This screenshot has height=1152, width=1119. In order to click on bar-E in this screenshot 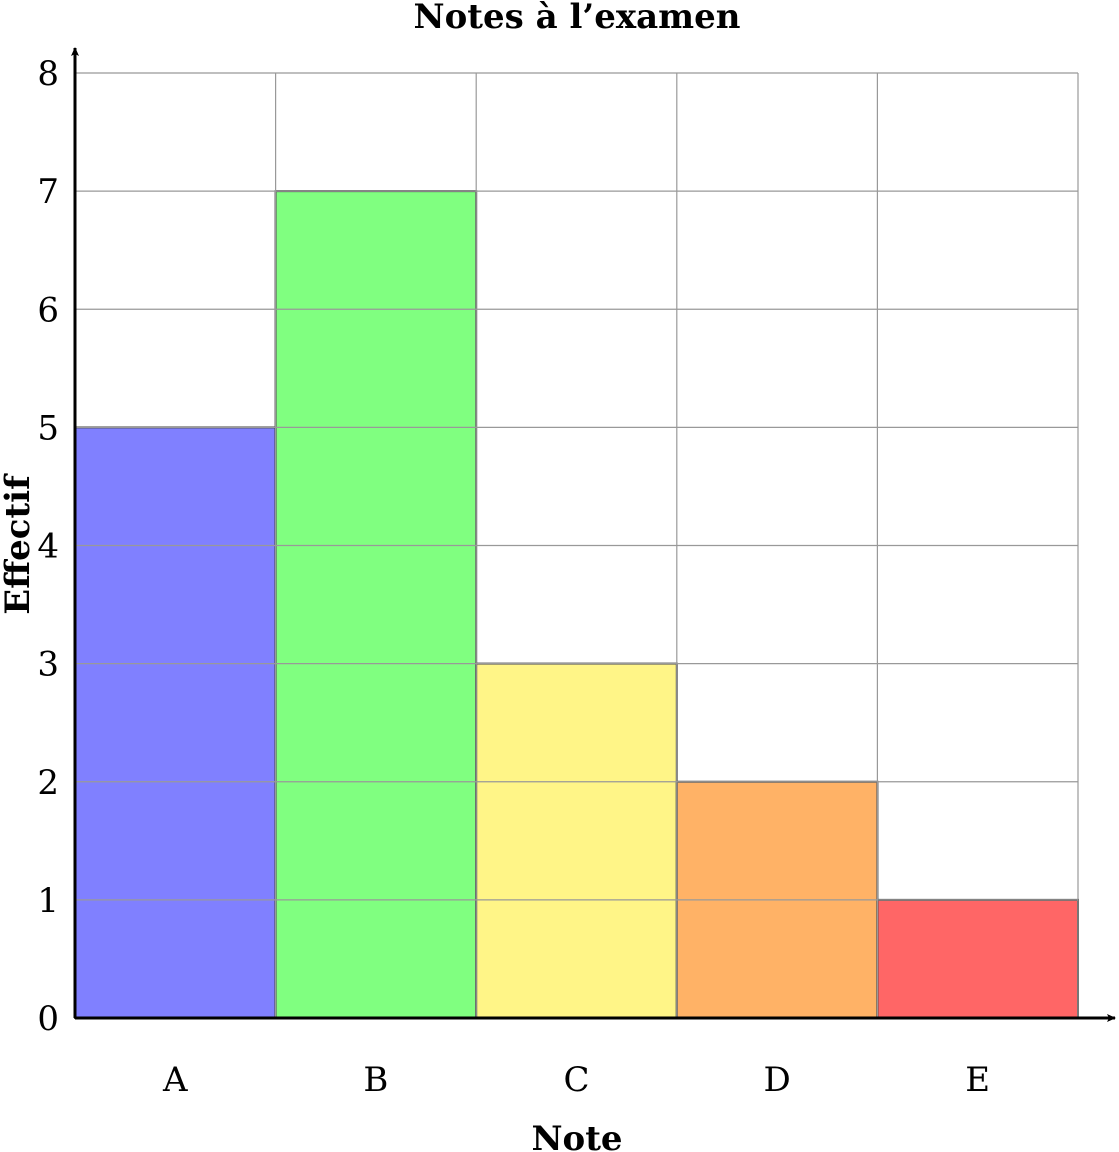, I will do `click(978, 958)`.